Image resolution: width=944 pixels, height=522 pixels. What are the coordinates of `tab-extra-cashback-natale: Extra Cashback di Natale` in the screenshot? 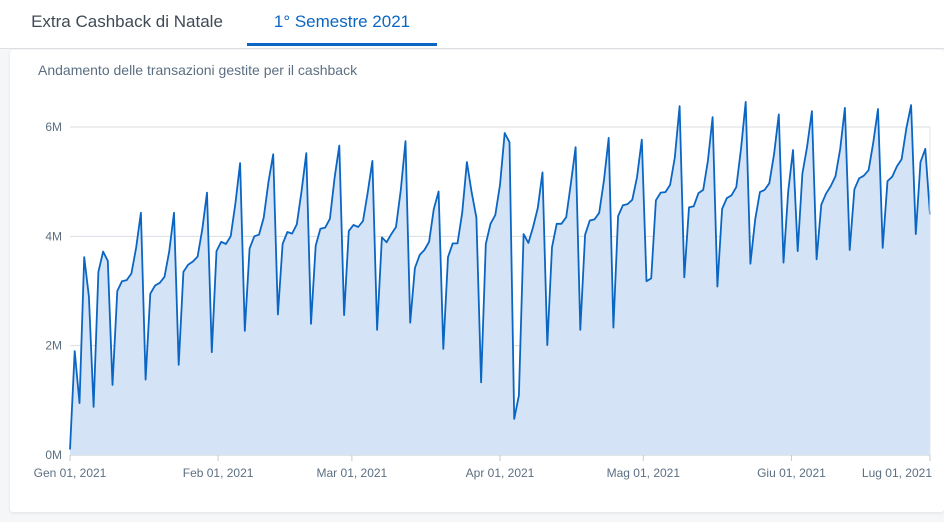 It's located at (127, 21).